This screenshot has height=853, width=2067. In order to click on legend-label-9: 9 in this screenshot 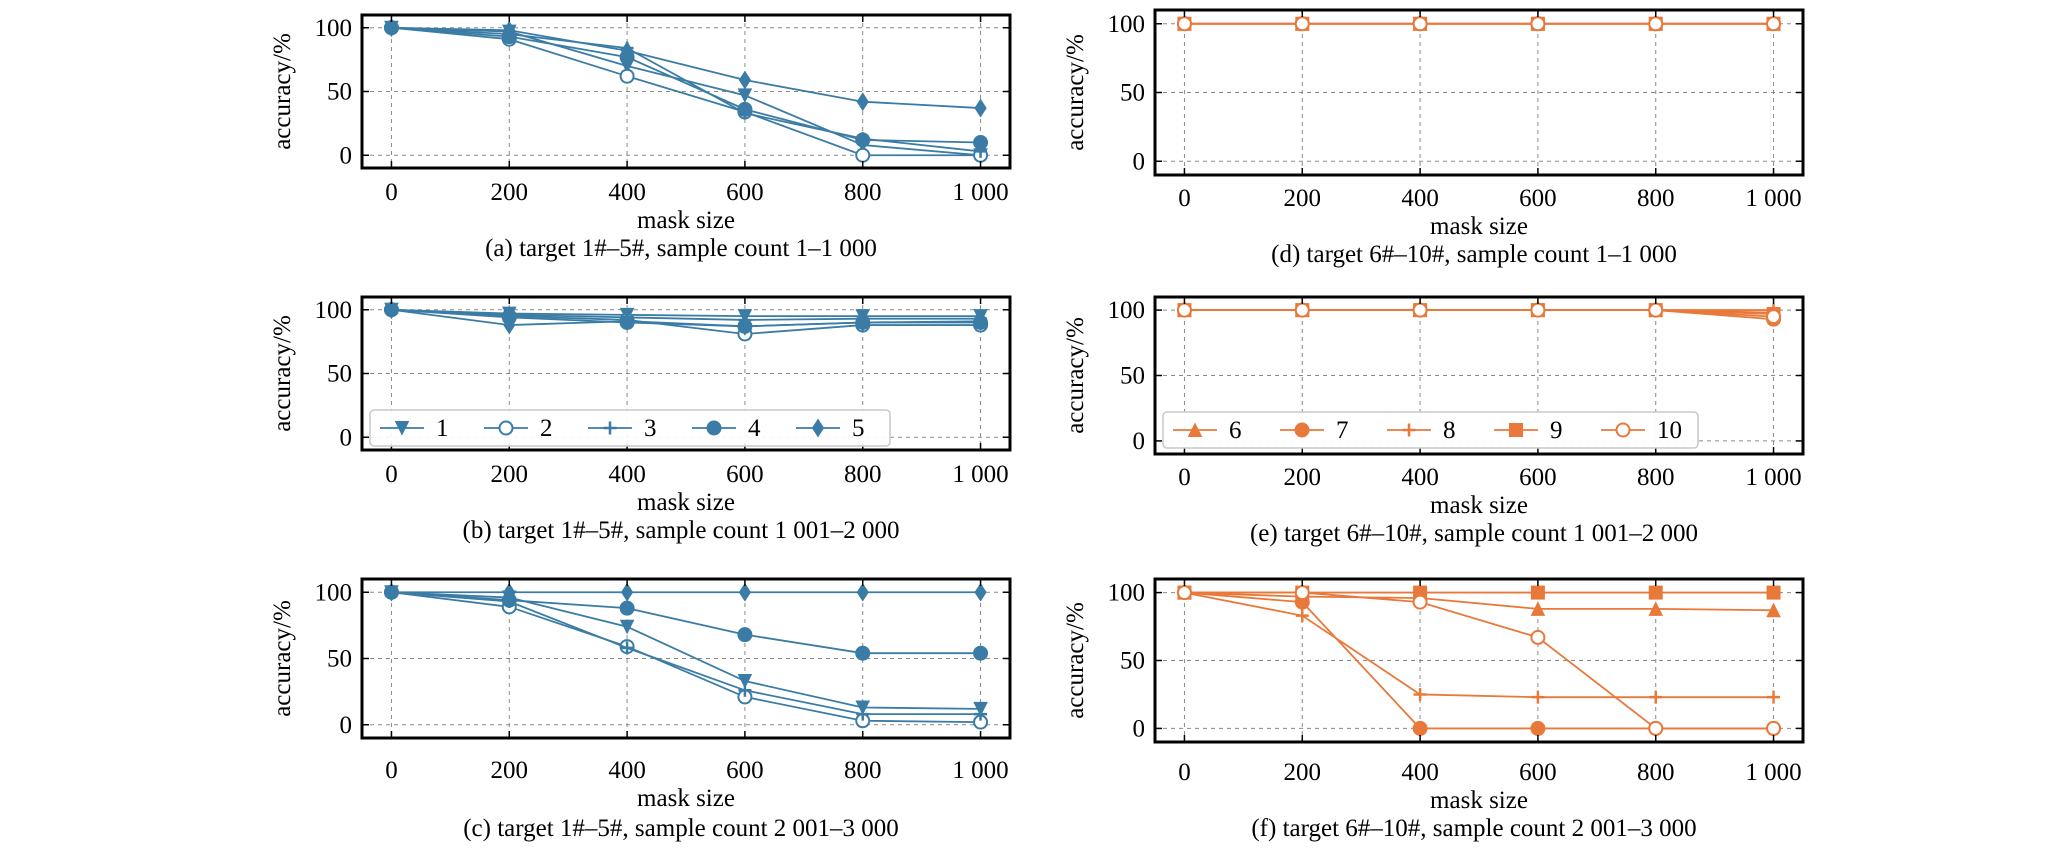, I will do `click(1556, 430)`.